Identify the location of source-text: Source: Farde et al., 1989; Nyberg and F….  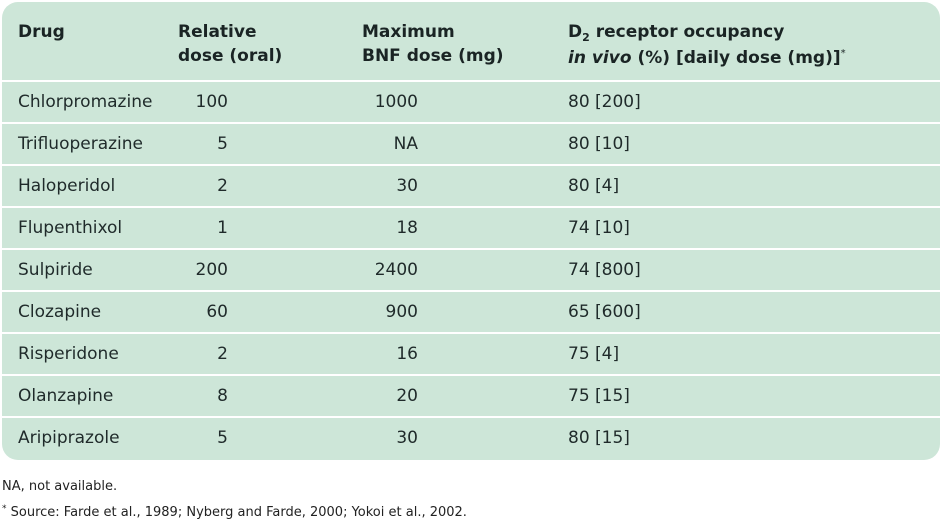
(236, 512).